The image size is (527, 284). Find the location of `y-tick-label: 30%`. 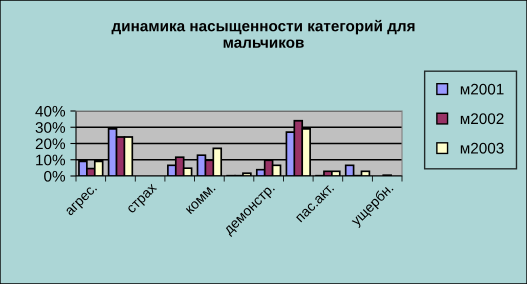

y-tick-label: 30% is located at coordinates (51, 127).